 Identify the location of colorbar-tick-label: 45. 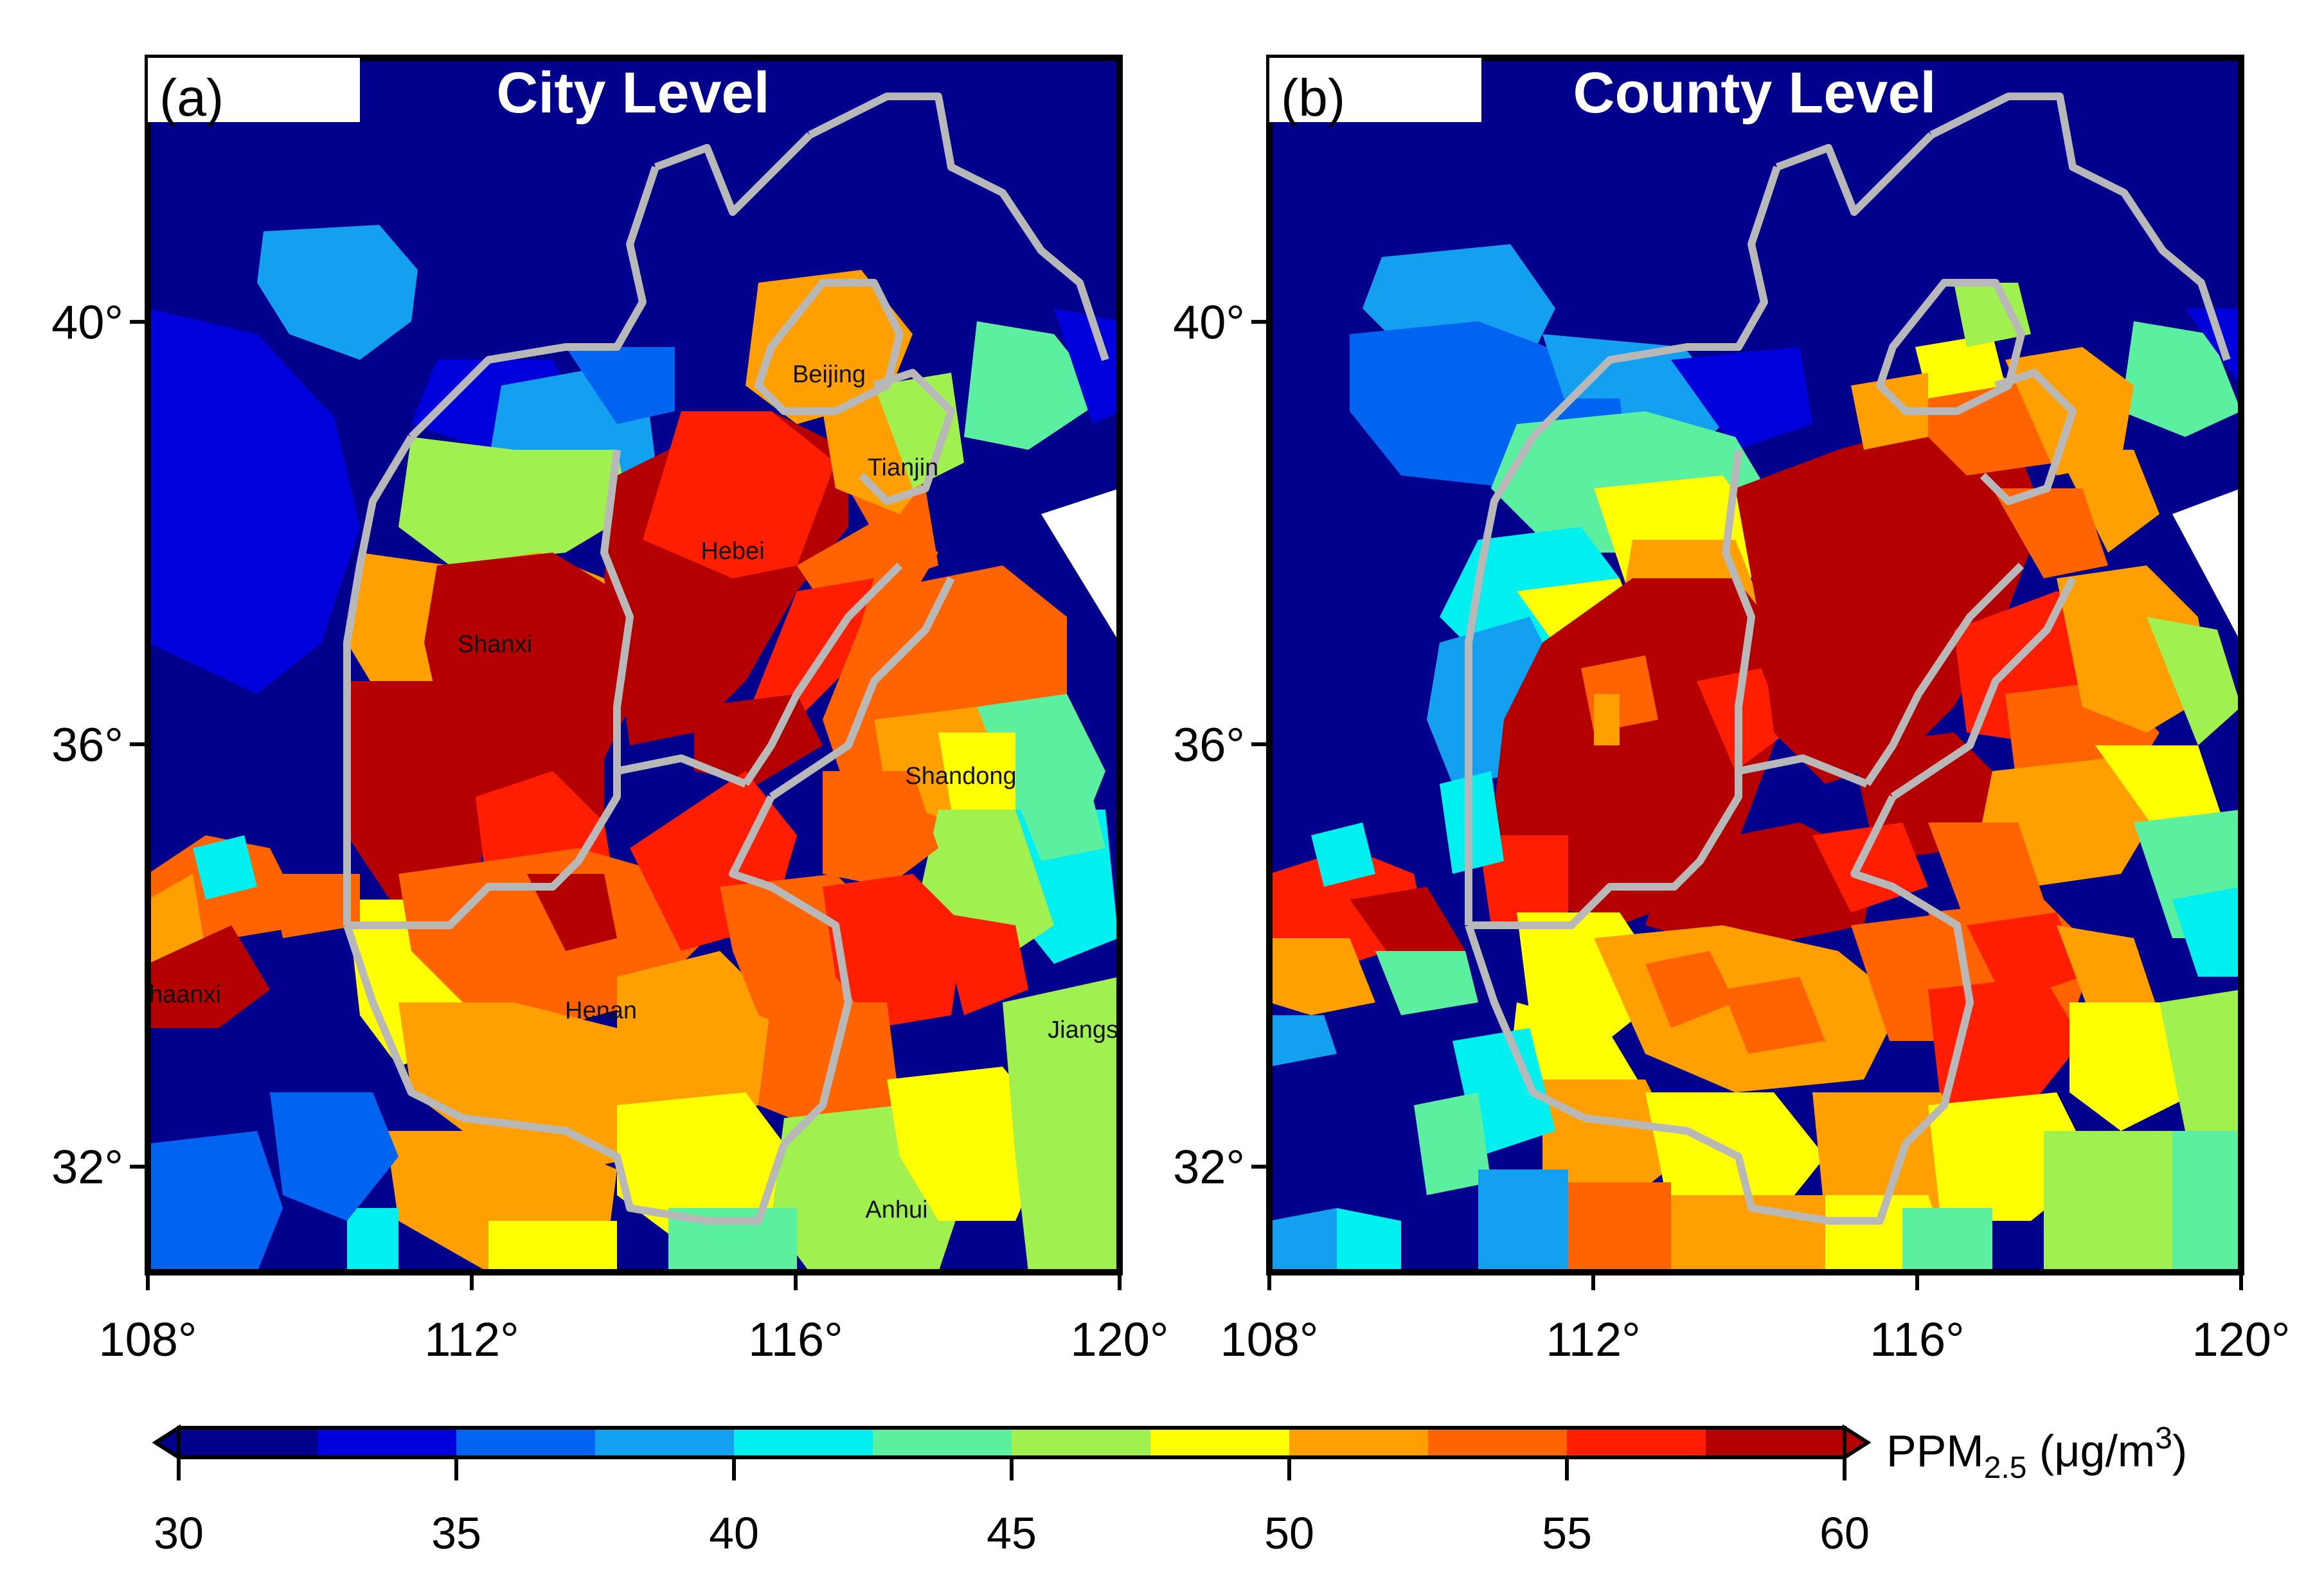
(1012, 1533).